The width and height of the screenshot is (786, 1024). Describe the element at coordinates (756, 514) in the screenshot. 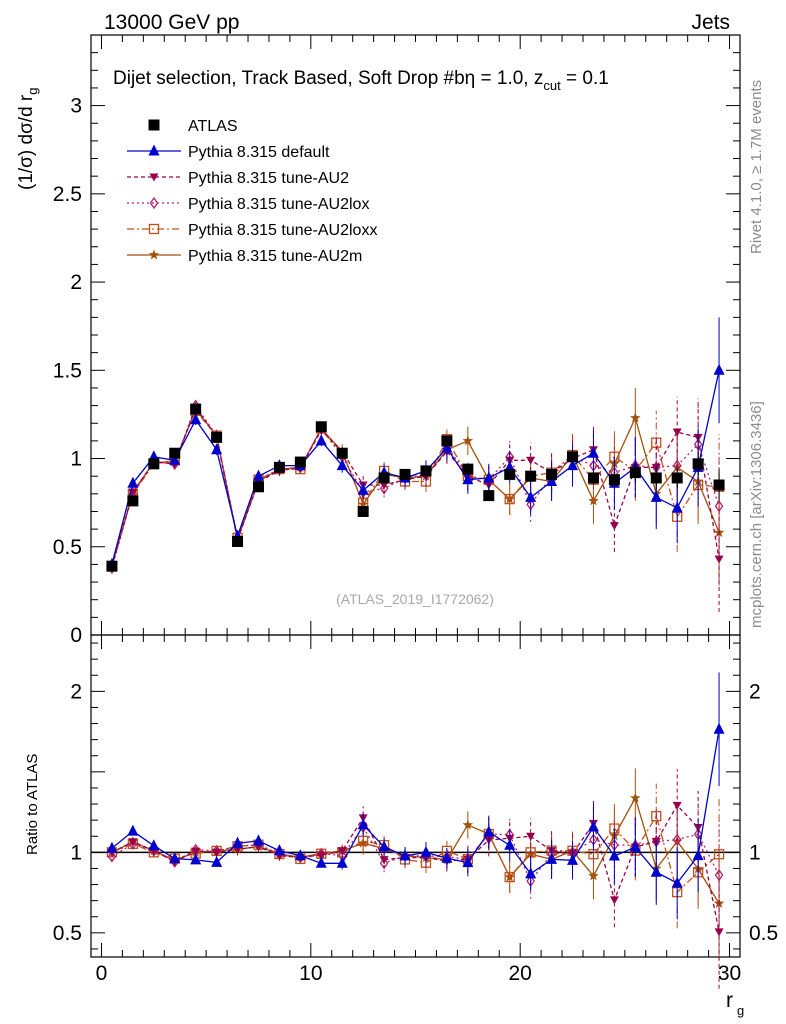

I see `mcplots-label: mcplots.cern.ch [arXiv:1306.3436]` at that location.